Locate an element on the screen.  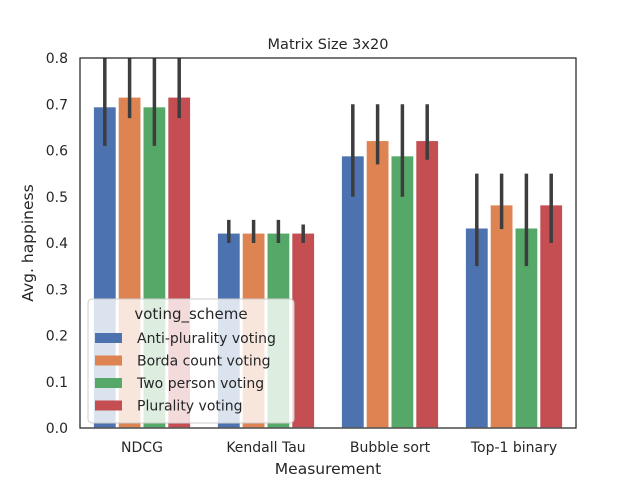
y-tick-label: 0.2 is located at coordinates (57, 337).